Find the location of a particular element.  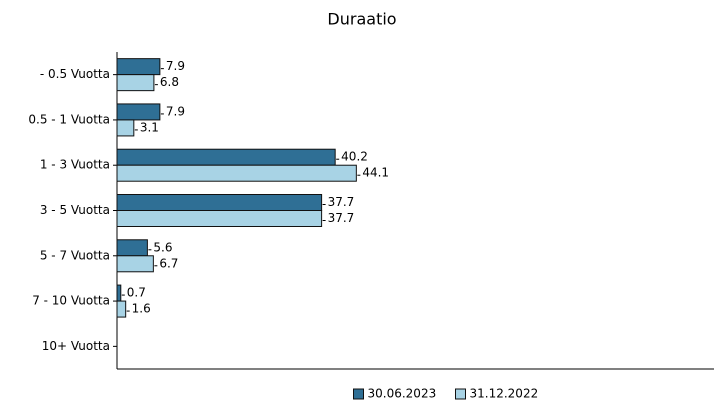

y-tick-label: 5 - 7 Vuotta is located at coordinates (75, 255).